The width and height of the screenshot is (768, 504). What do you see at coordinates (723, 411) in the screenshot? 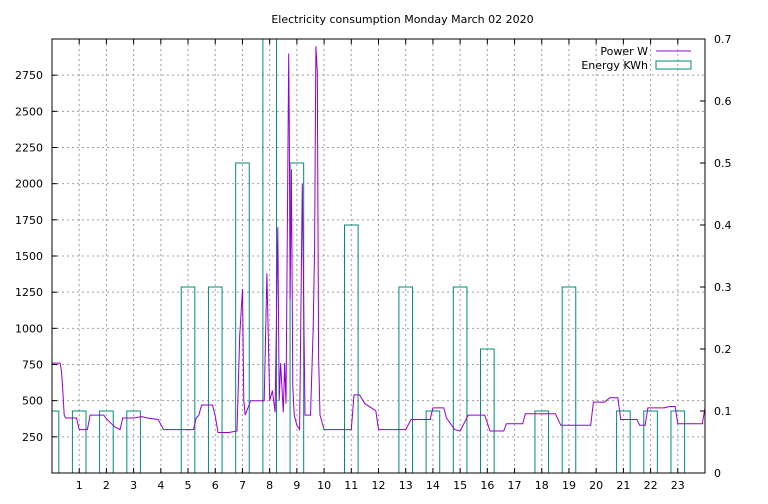
I see `y-right-tick-label: 0.1` at bounding box center [723, 411].